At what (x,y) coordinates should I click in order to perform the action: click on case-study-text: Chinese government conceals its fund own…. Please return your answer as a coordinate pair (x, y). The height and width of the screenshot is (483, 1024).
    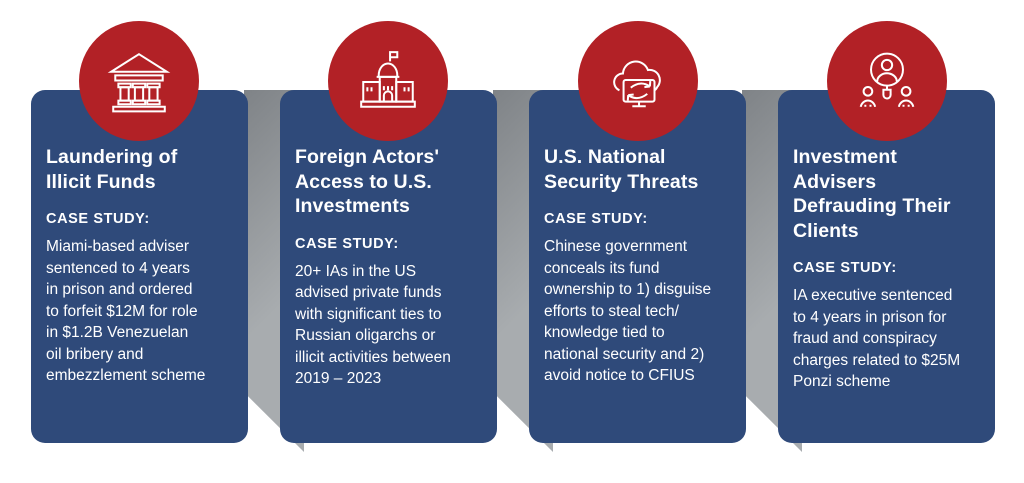
    Looking at the image, I should click on (628, 311).